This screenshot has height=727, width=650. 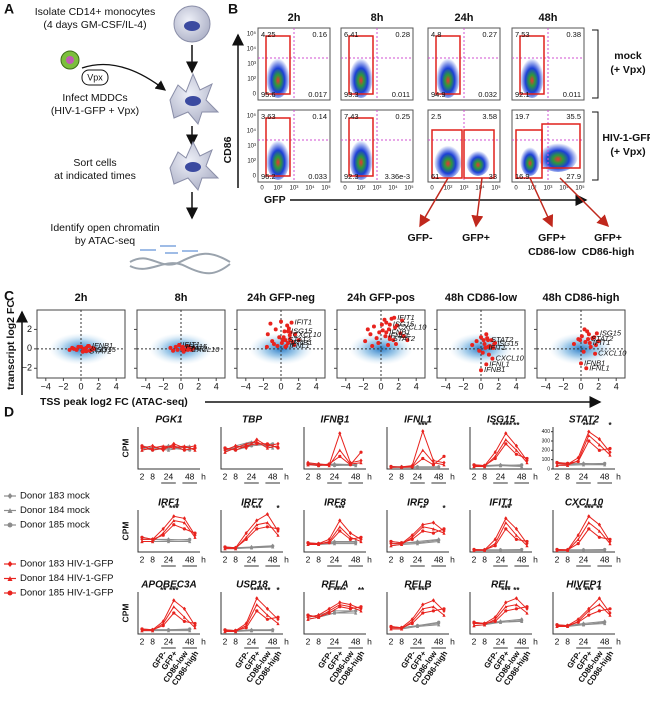 I want to click on panel-letter: A, so click(x=9, y=9).